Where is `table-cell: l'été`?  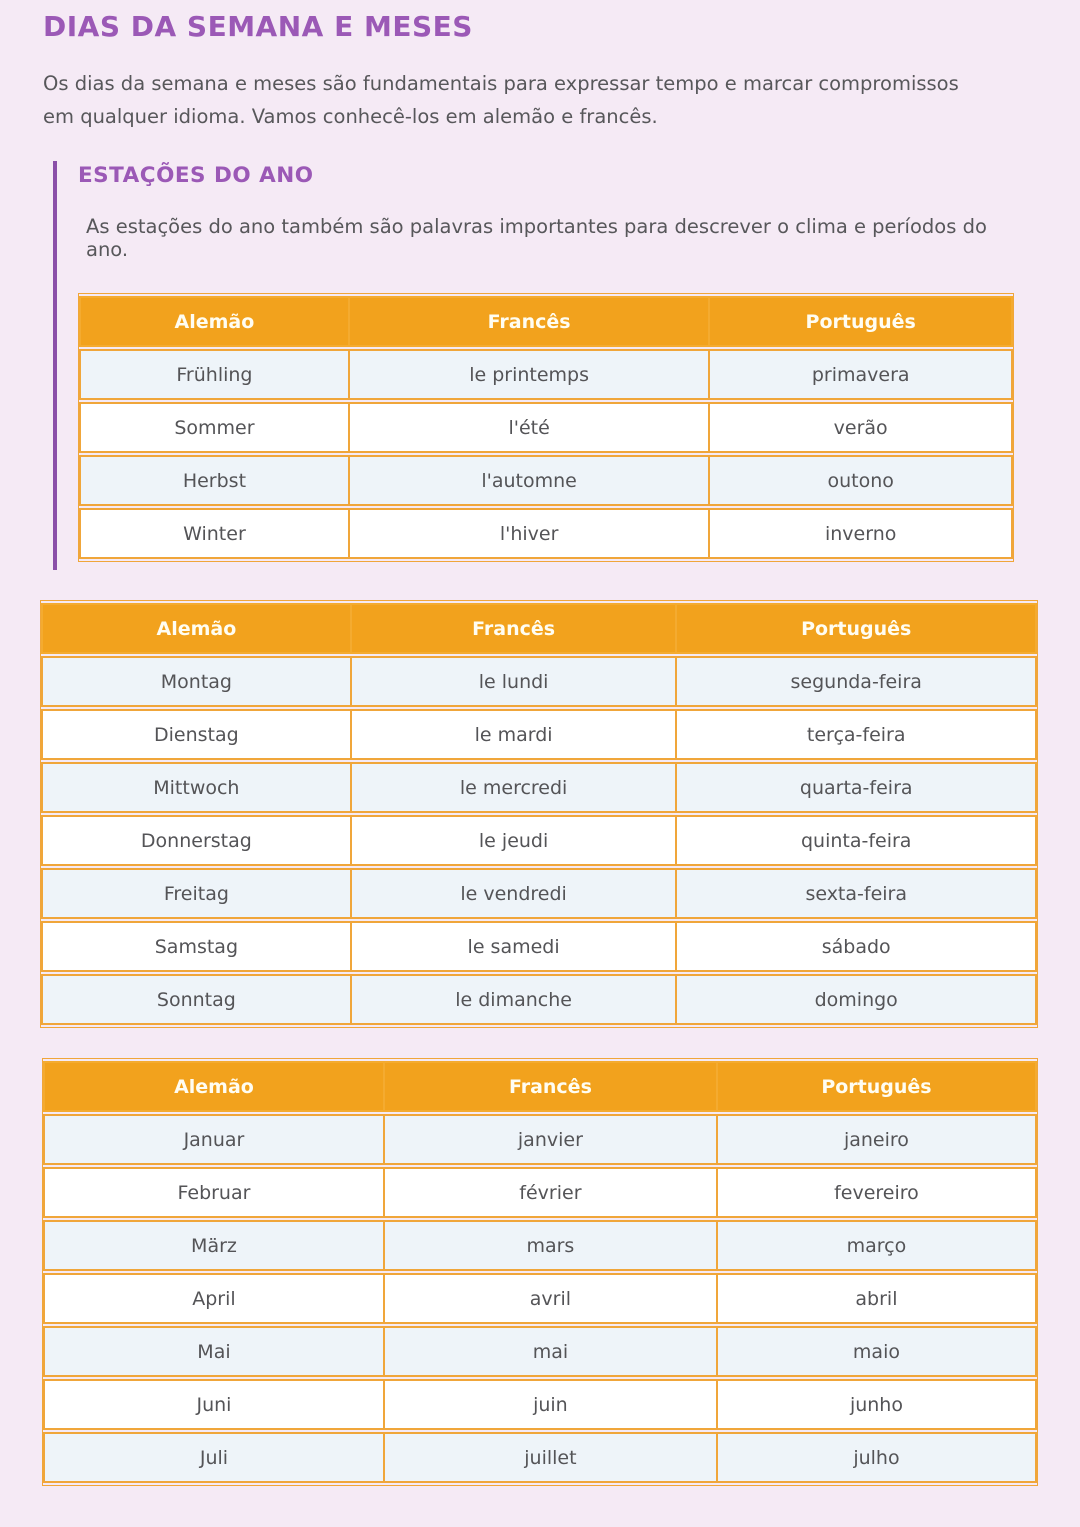 table-cell: l'été is located at coordinates (530, 427).